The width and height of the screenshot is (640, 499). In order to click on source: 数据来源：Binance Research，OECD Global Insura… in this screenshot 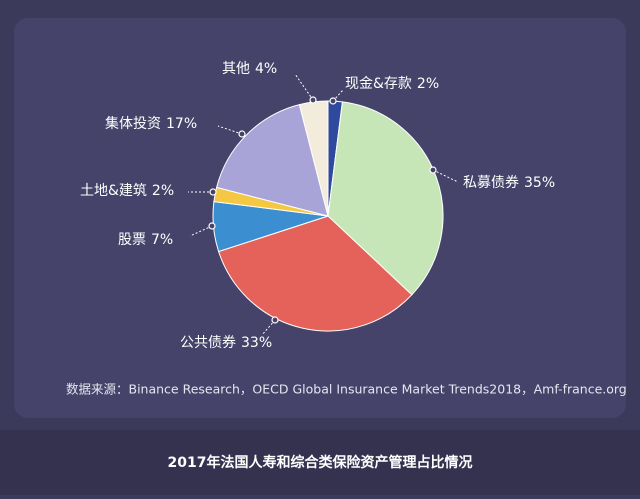, I will do `click(346, 389)`.